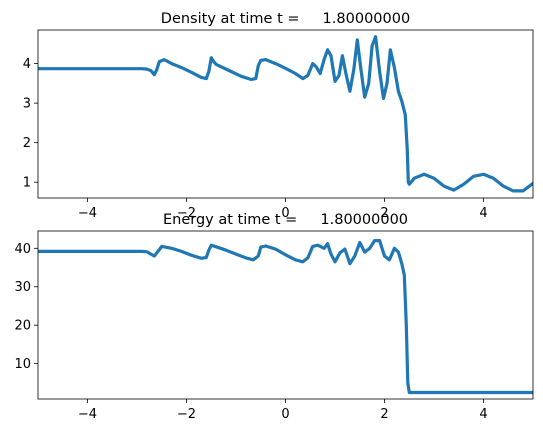 Image resolution: width=543 pixels, height=433 pixels. What do you see at coordinates (27, 64) in the screenshot?
I see `density-ytick-label: 4` at bounding box center [27, 64].